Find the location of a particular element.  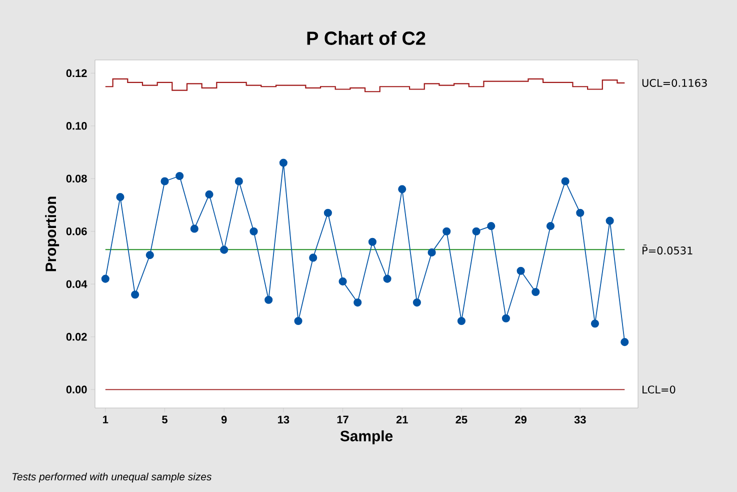

y-tick-label: 0.06 is located at coordinates (76, 231).